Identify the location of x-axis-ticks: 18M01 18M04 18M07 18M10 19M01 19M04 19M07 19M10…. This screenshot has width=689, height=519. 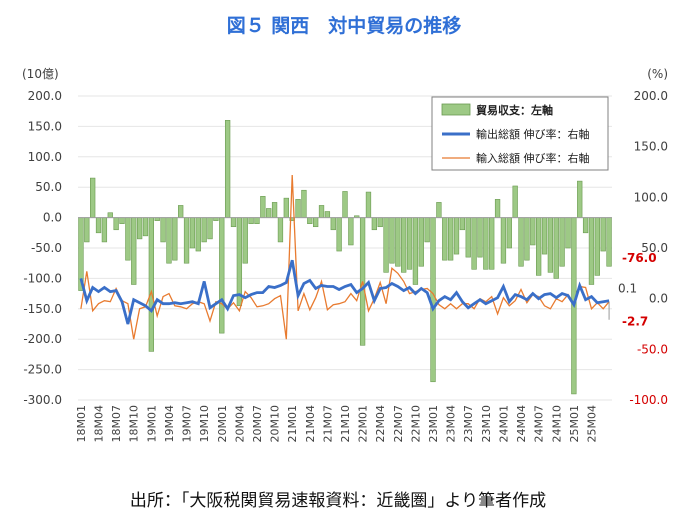
(337, 424).